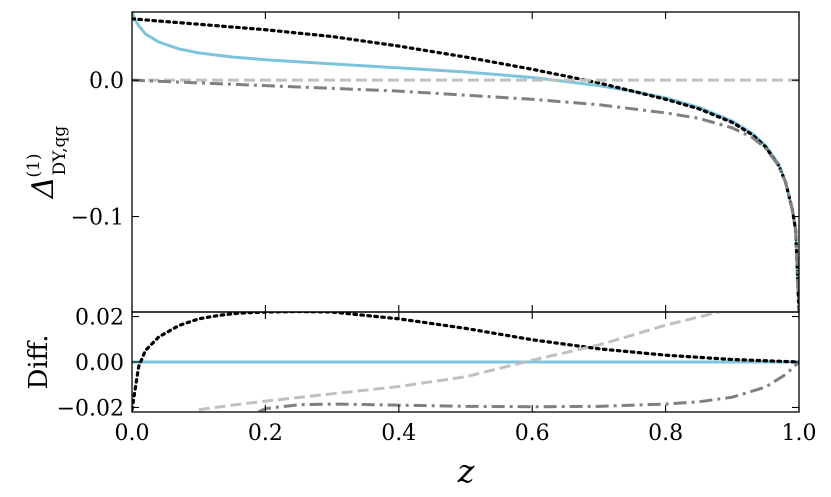  What do you see at coordinates (398, 433) in the screenshot?
I see `x-tick-label: 0.4` at bounding box center [398, 433].